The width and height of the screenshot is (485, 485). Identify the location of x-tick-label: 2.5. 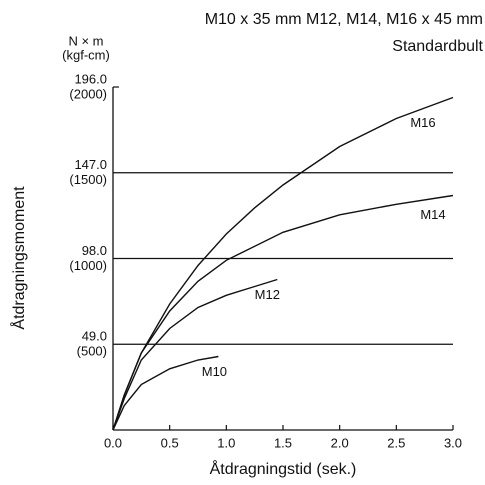
(396, 442).